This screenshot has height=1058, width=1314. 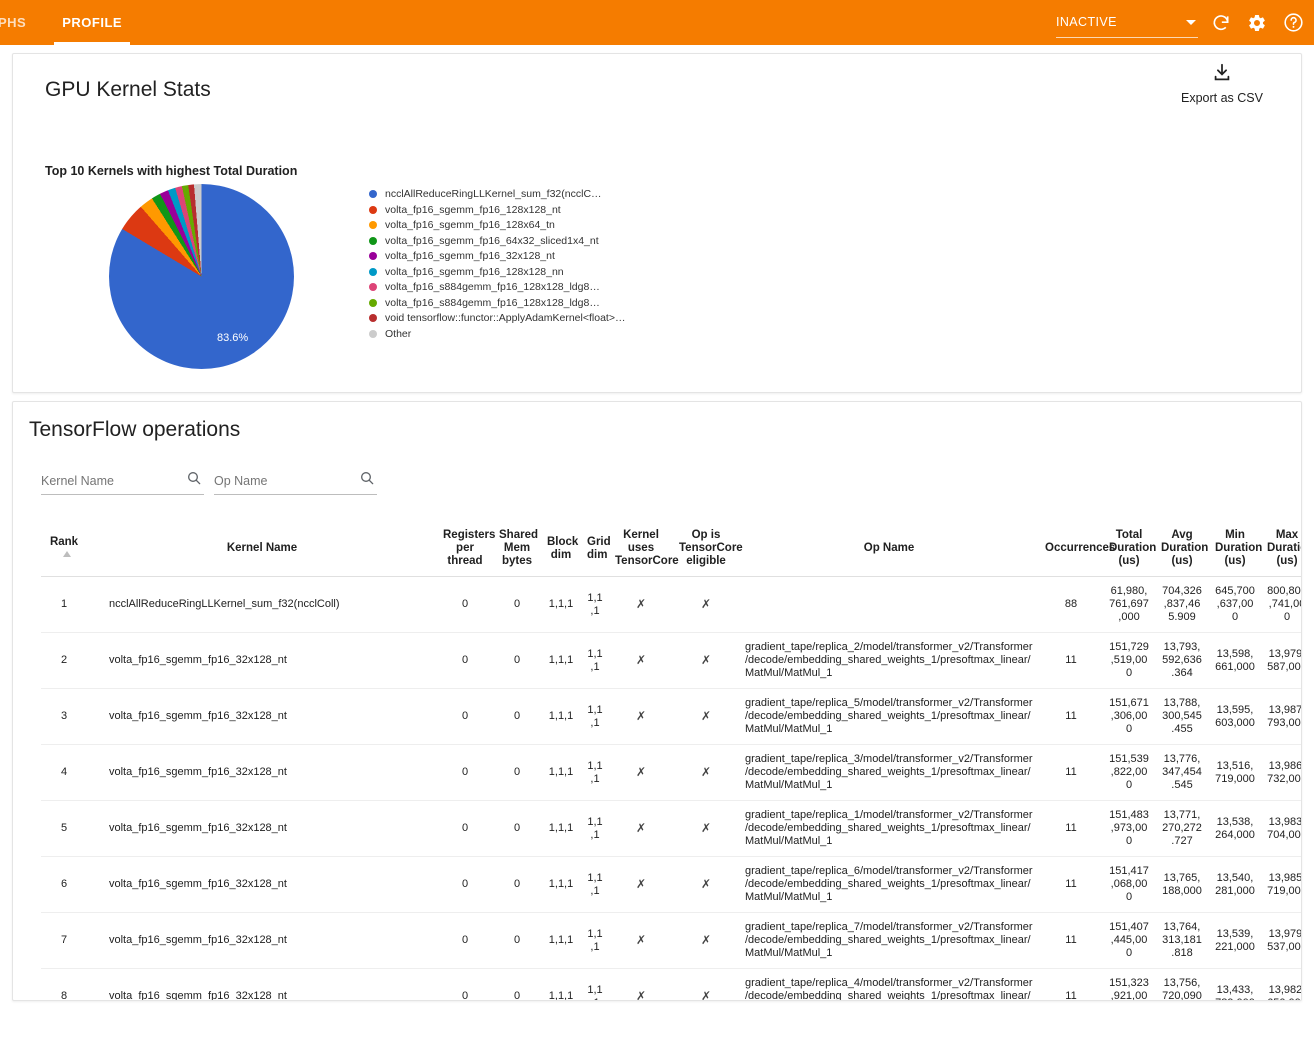 What do you see at coordinates (644, 549) in the screenshot?
I see `column-header-kernel-uses-tensorcore: Kernel uses TensorCore` at bounding box center [644, 549].